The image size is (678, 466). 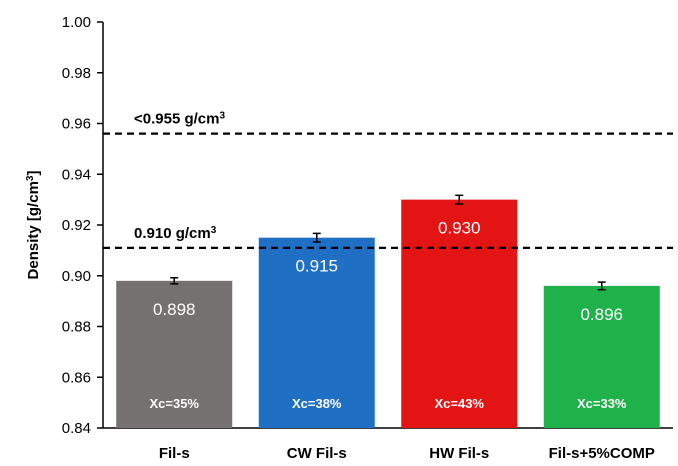 What do you see at coordinates (33, 230) in the screenshot?
I see `y-axis-title-base: Density [g/cm` at bounding box center [33, 230].